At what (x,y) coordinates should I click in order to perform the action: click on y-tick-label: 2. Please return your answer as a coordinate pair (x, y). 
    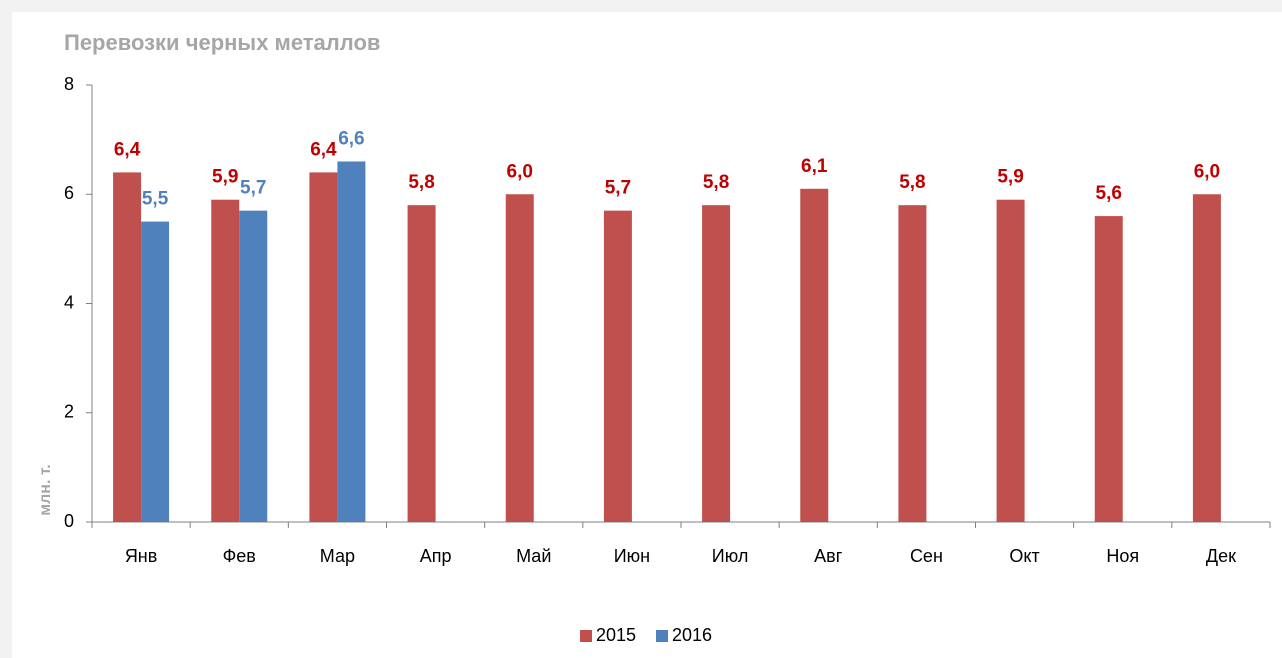
    Looking at the image, I should click on (69, 412).